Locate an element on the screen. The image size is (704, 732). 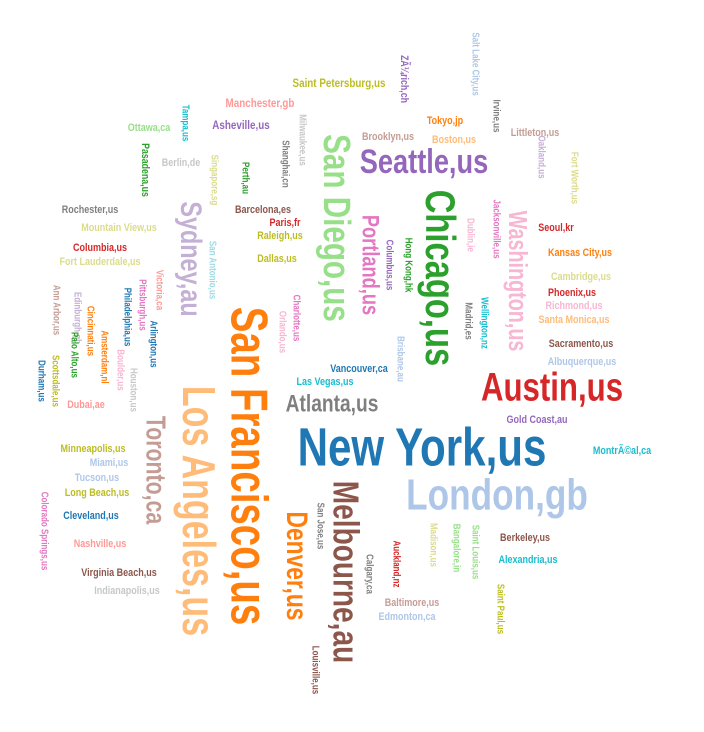
word-cloud-word: Dallas,us is located at coordinates (277, 259).